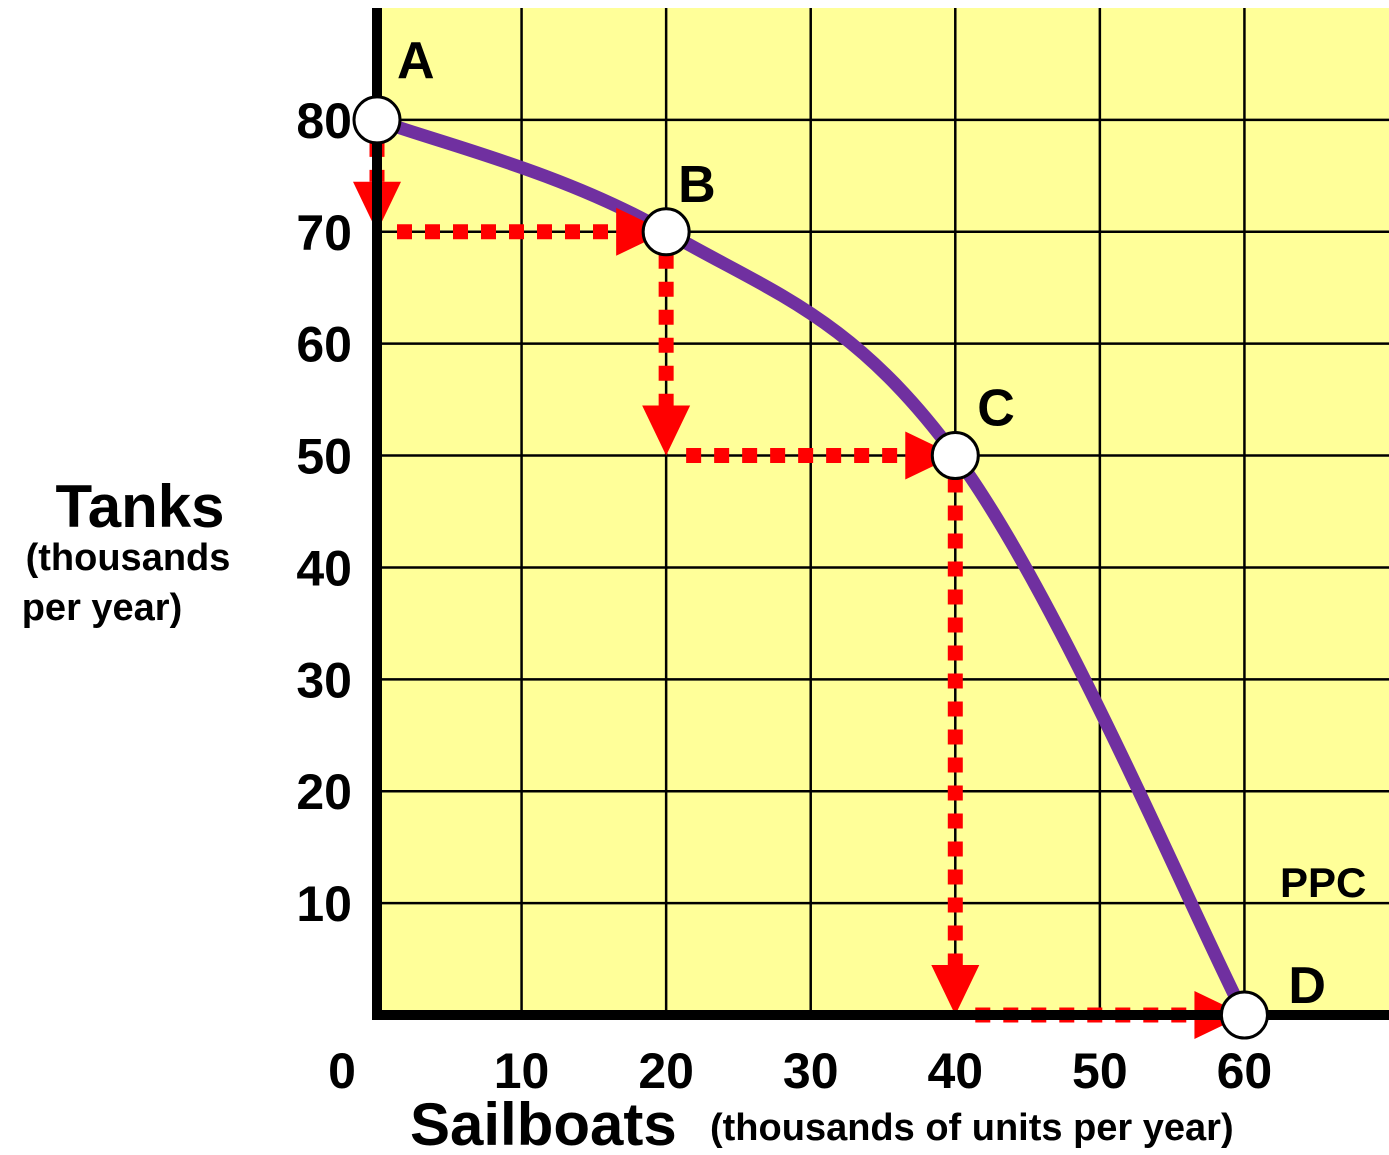 The image size is (1389, 1155). Describe the element at coordinates (128, 558) in the screenshot. I see `y-axis-subtitle-line1: (thousands` at that location.